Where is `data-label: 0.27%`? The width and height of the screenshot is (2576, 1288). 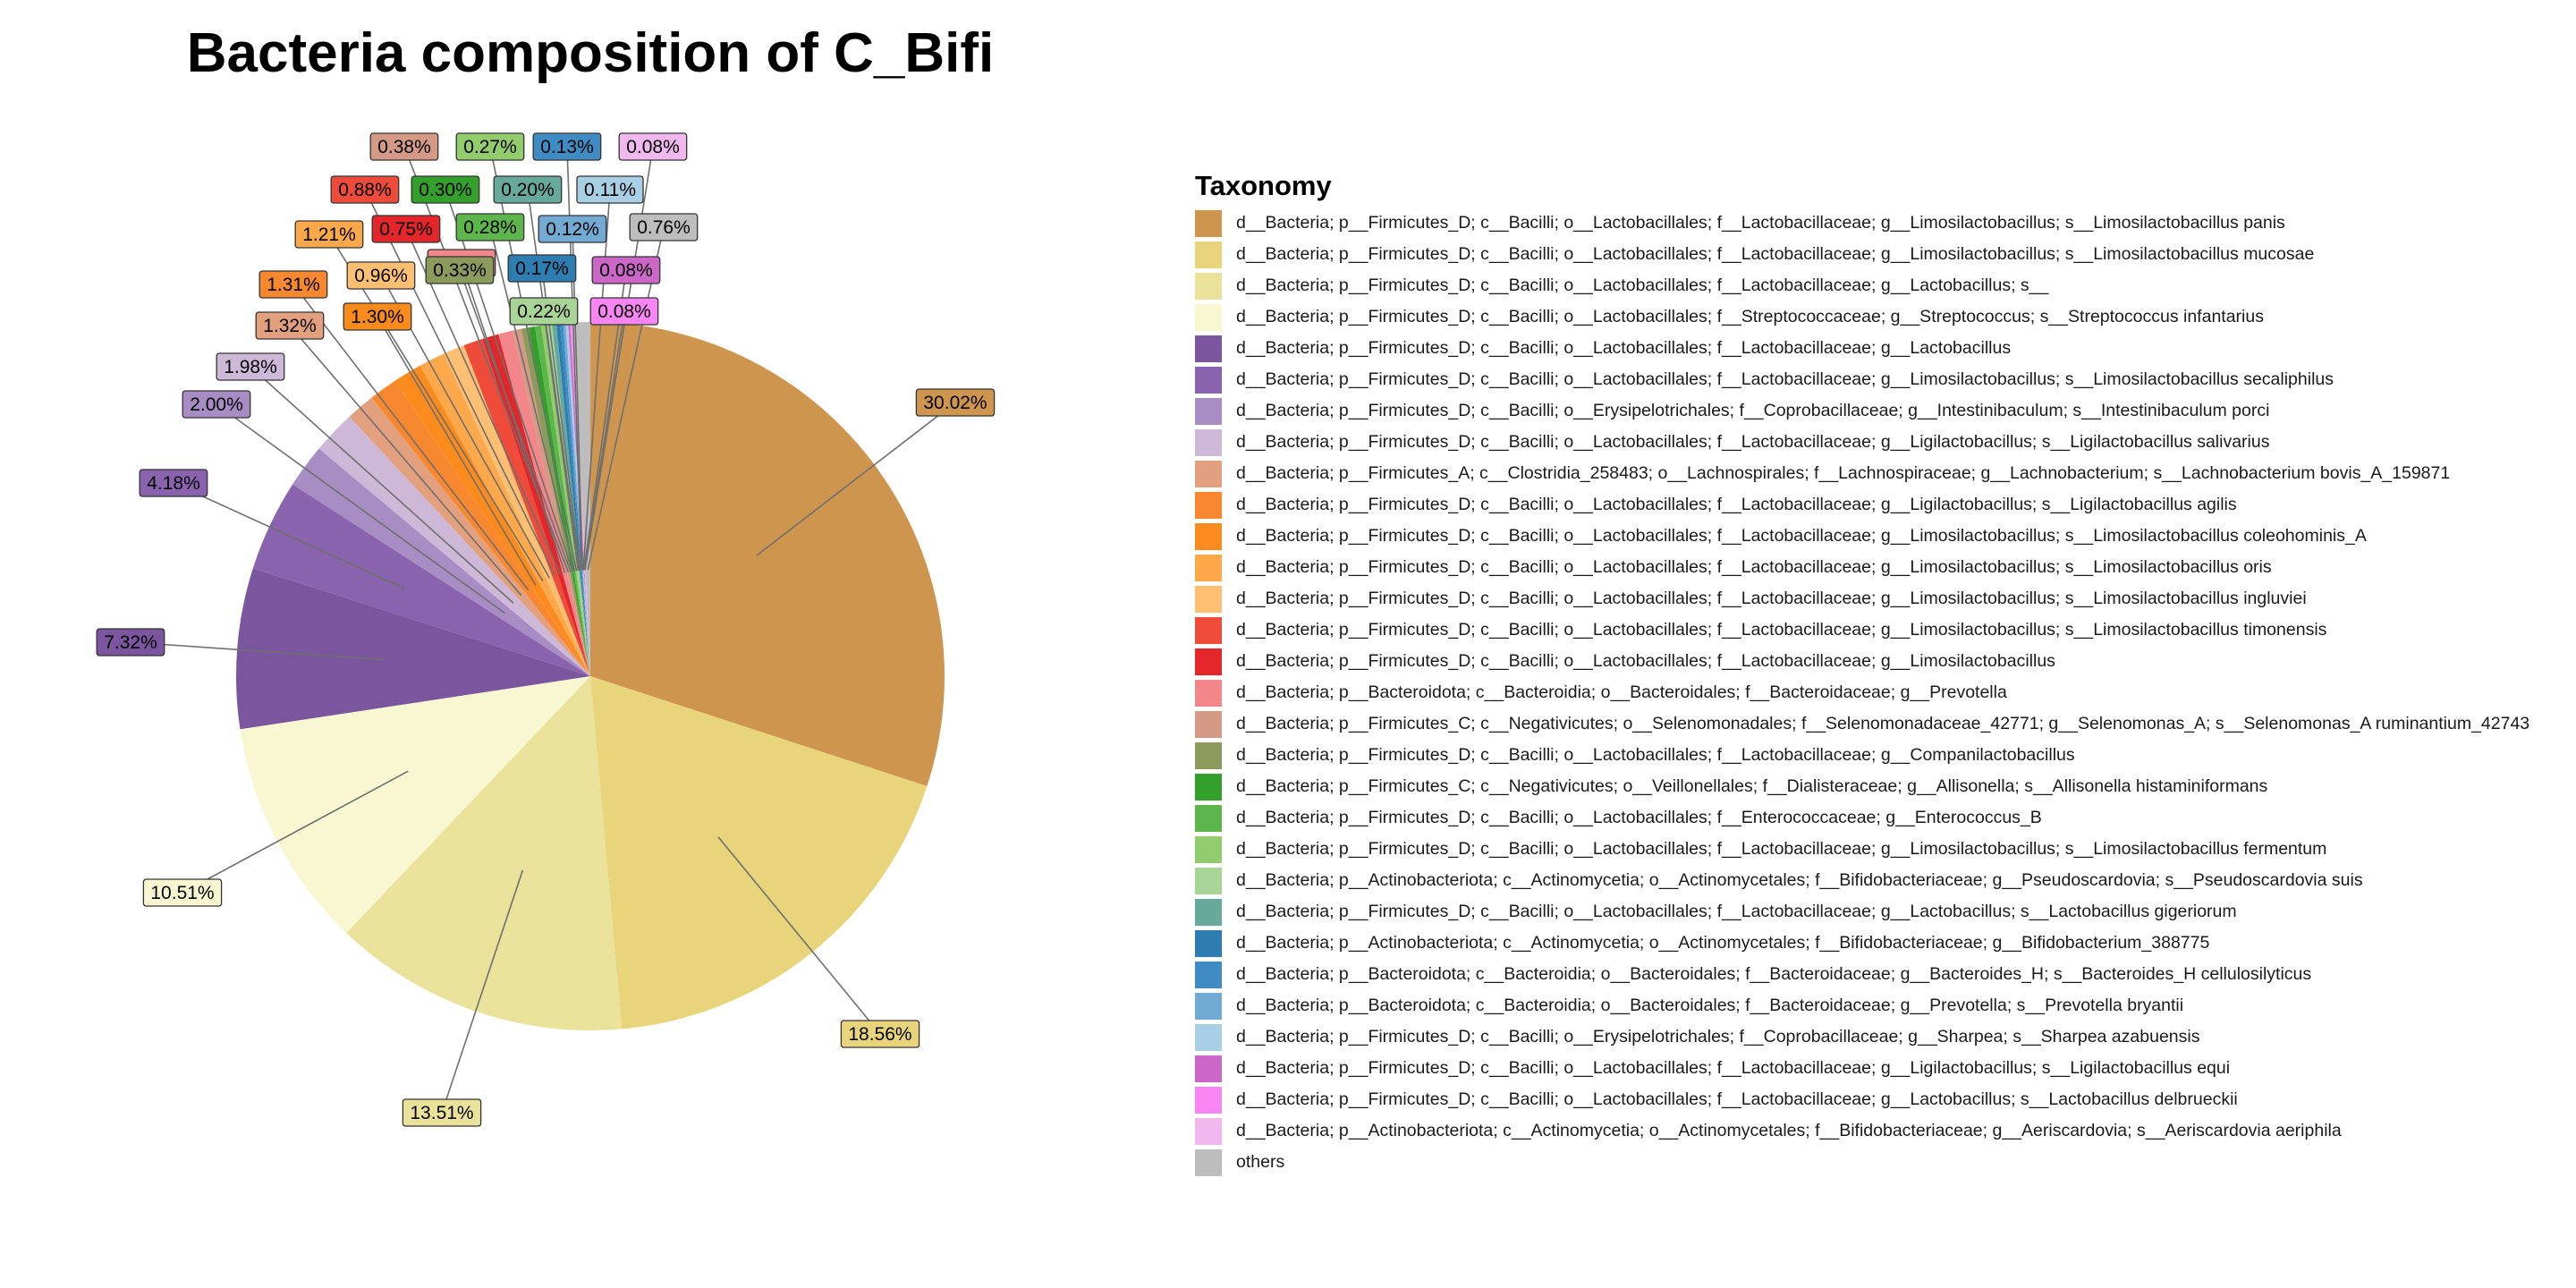
data-label: 0.27% is located at coordinates (490, 146).